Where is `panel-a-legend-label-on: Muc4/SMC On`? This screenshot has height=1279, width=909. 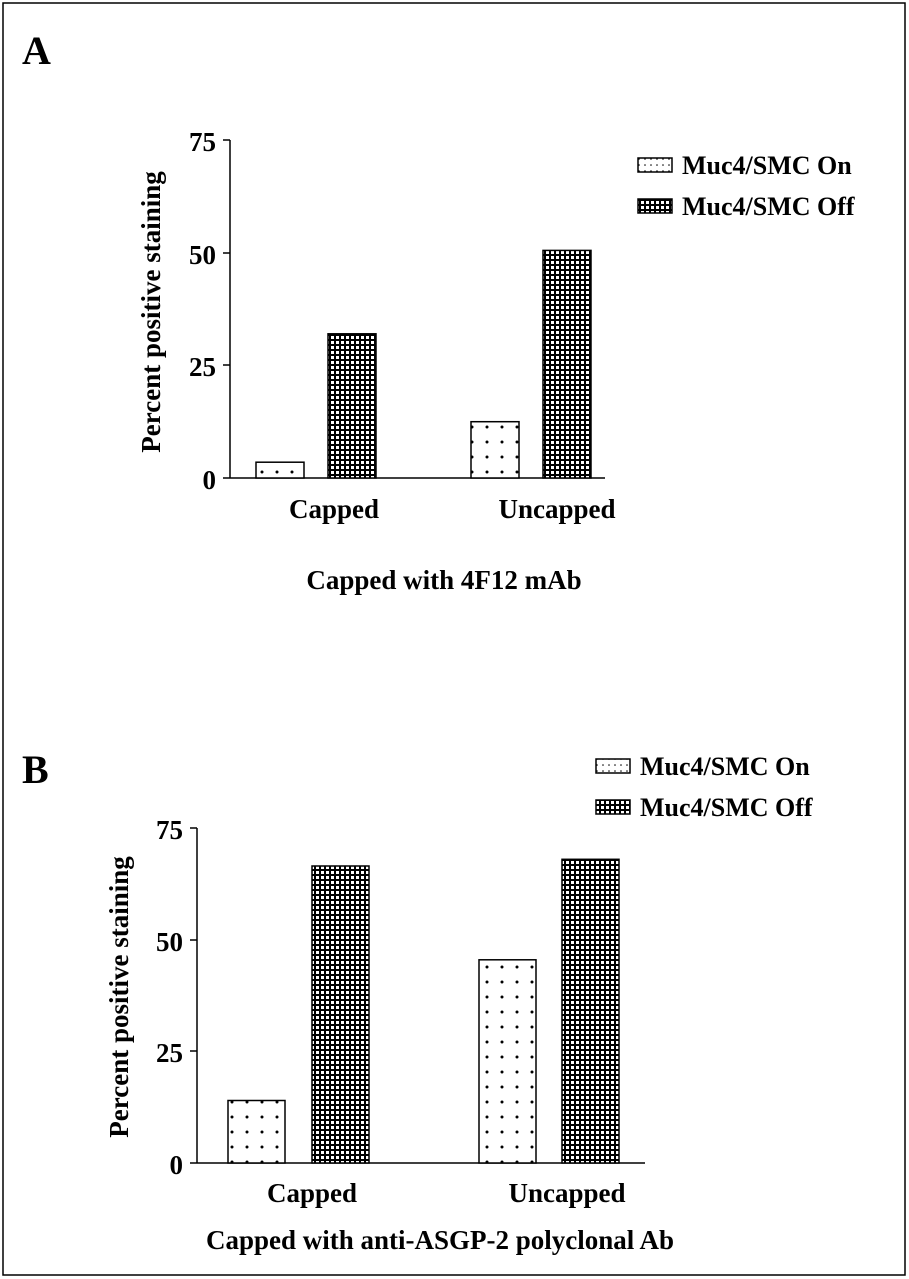 panel-a-legend-label-on: Muc4/SMC On is located at coordinates (767, 165).